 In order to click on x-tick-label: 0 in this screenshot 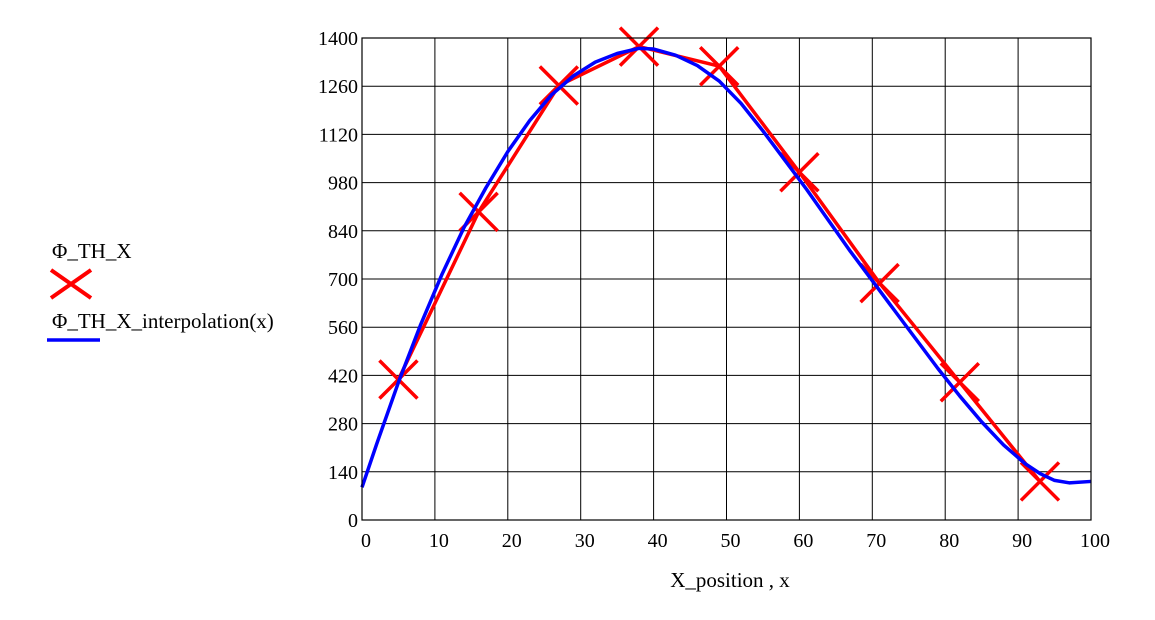, I will do `click(366, 541)`.